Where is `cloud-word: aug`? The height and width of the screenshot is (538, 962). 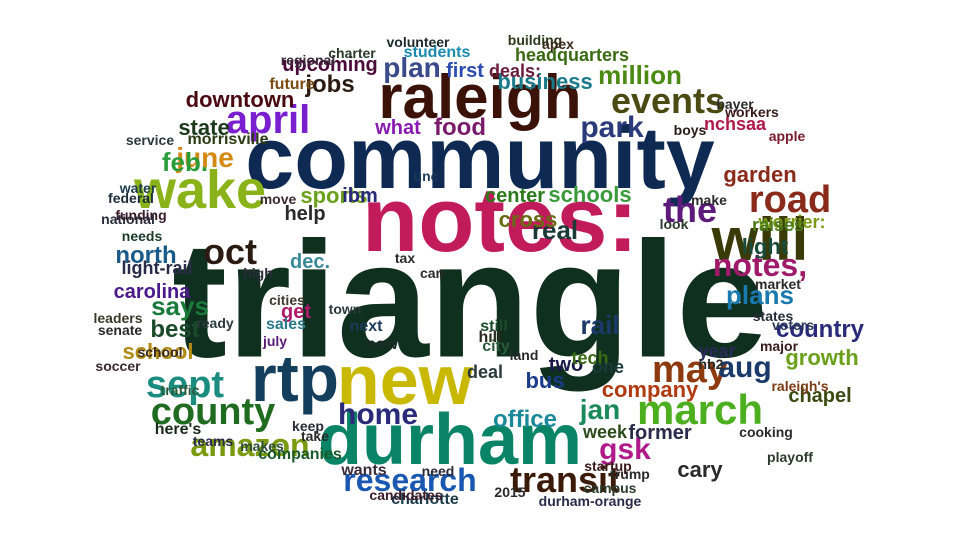
cloud-word: aug is located at coordinates (745, 367).